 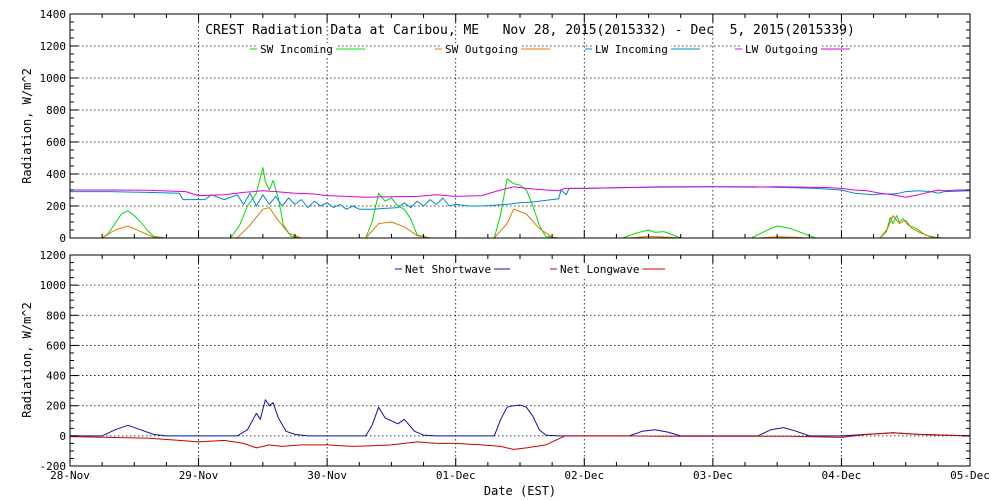 What do you see at coordinates (53, 14) in the screenshot?
I see `top-y-tick-label: 1400` at bounding box center [53, 14].